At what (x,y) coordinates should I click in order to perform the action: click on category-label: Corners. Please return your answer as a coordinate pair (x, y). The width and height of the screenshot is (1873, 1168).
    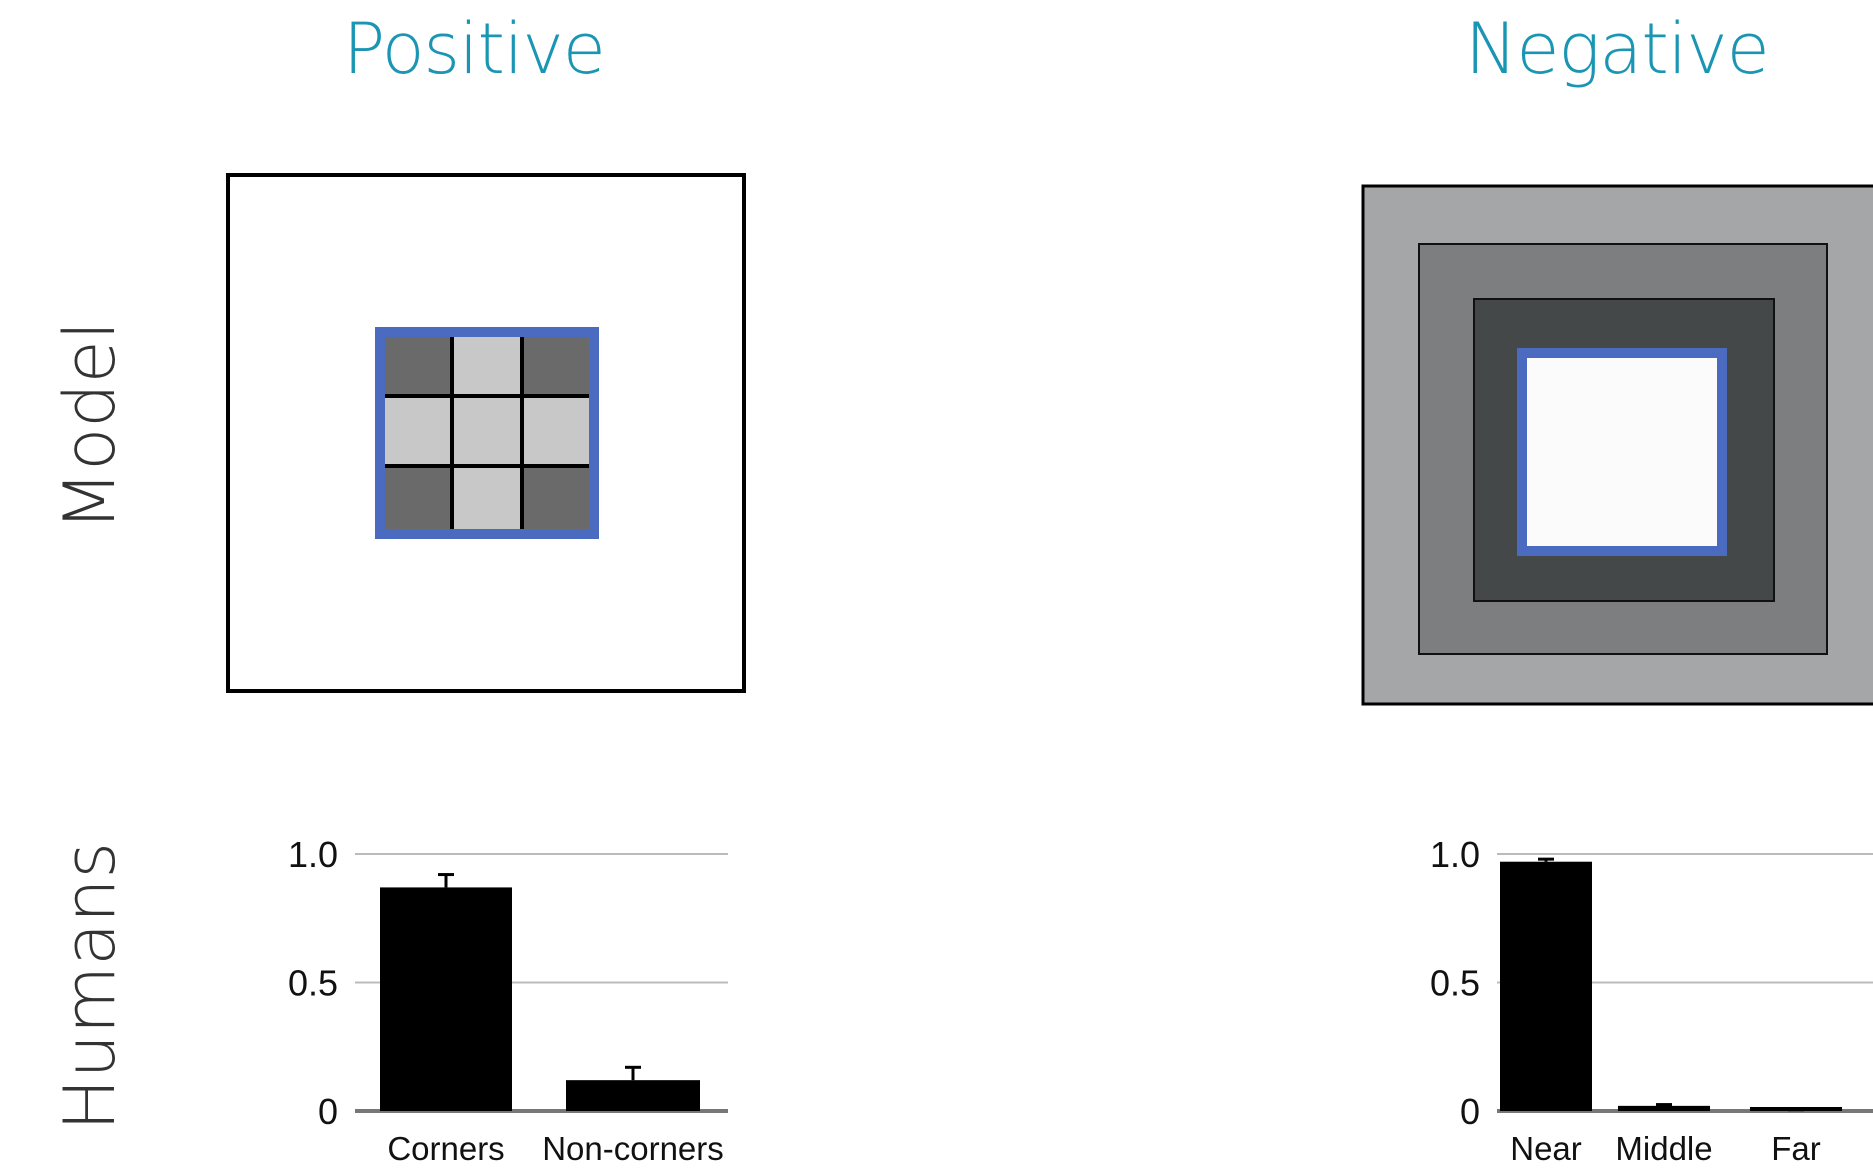
    Looking at the image, I should click on (445, 1148).